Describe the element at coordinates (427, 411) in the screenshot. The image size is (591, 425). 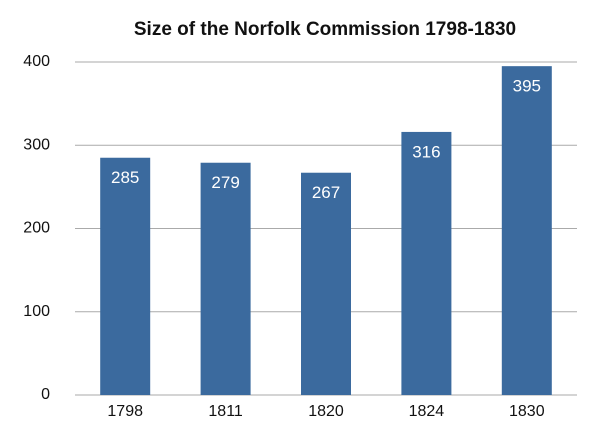
I see `x-tick-label: 1824` at that location.